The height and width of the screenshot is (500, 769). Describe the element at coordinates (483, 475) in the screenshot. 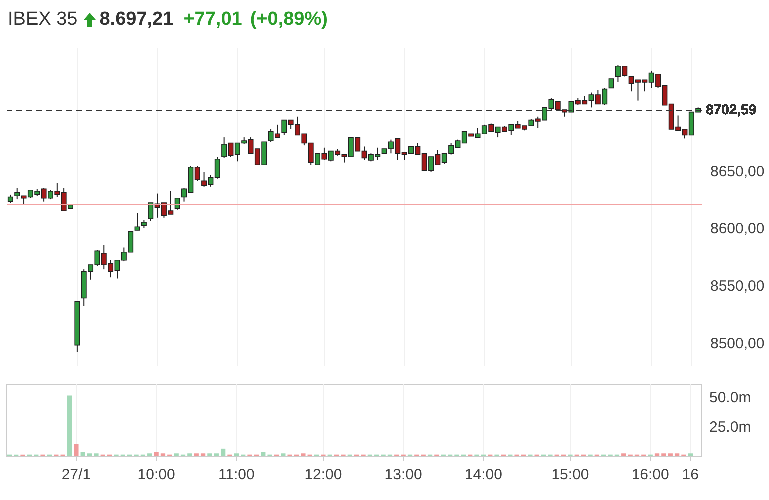

I see `x-tick-label: 14:00` at that location.